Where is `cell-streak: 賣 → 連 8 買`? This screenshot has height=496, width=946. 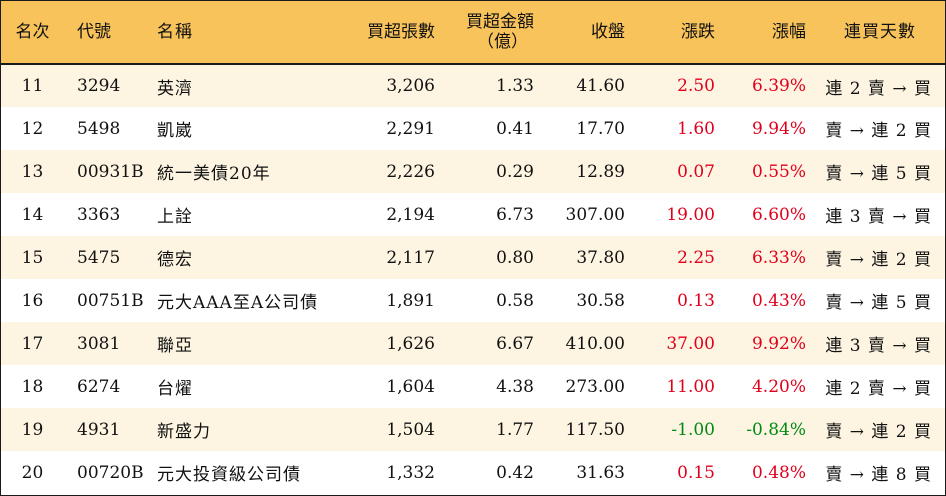 cell-streak: 賣 → 連 8 買 is located at coordinates (878, 475).